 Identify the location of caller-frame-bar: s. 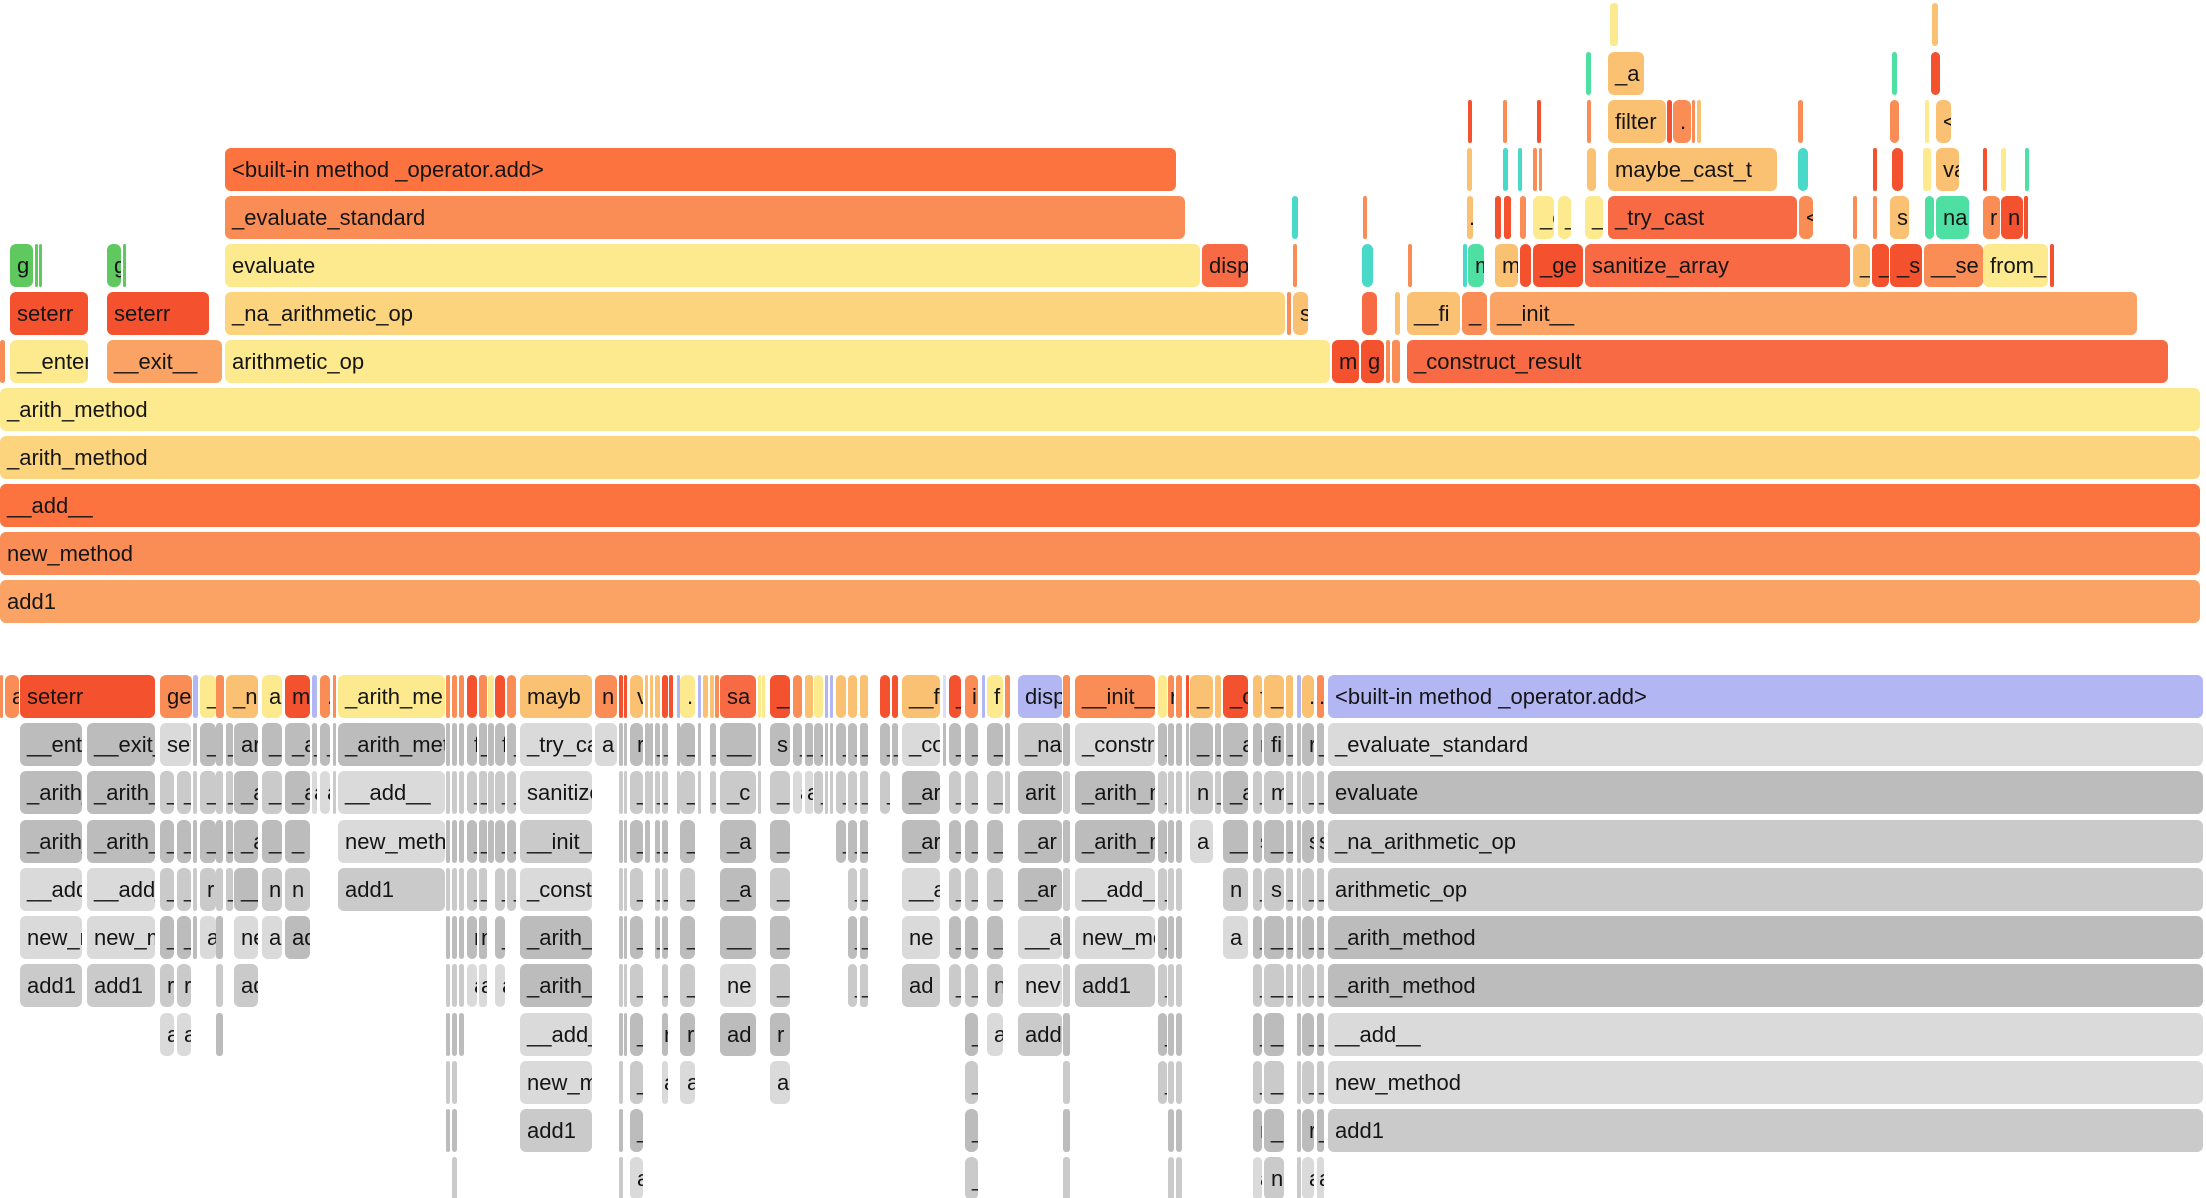
(1257, 841).